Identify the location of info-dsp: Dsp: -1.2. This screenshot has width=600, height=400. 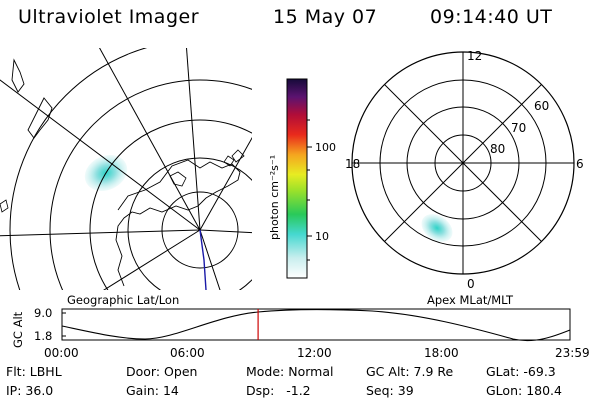
(278, 390).